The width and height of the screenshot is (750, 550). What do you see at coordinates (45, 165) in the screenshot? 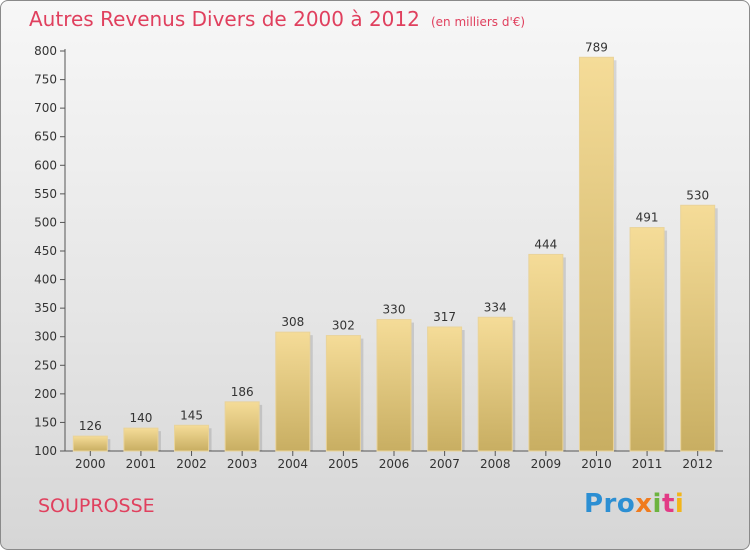
I see `y-tick-label: 600` at bounding box center [45, 165].